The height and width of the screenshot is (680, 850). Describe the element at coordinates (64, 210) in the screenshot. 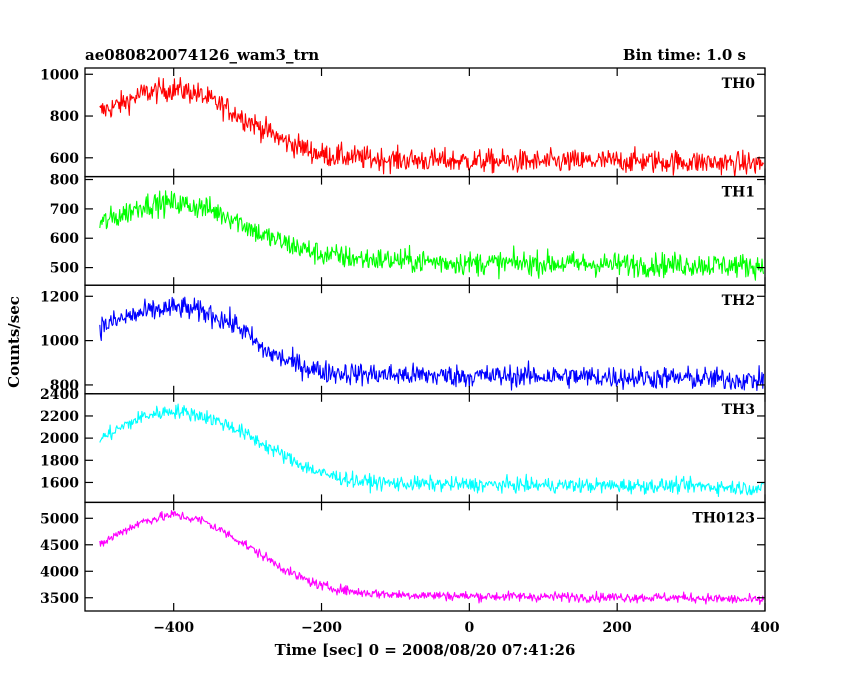

I see `y-tick-label: 700` at that location.